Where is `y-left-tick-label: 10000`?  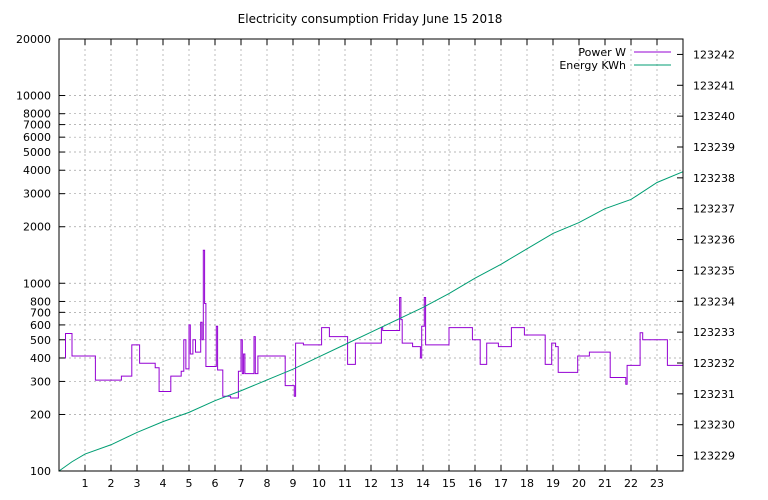
y-left-tick-label: 10000 is located at coordinates (33, 96).